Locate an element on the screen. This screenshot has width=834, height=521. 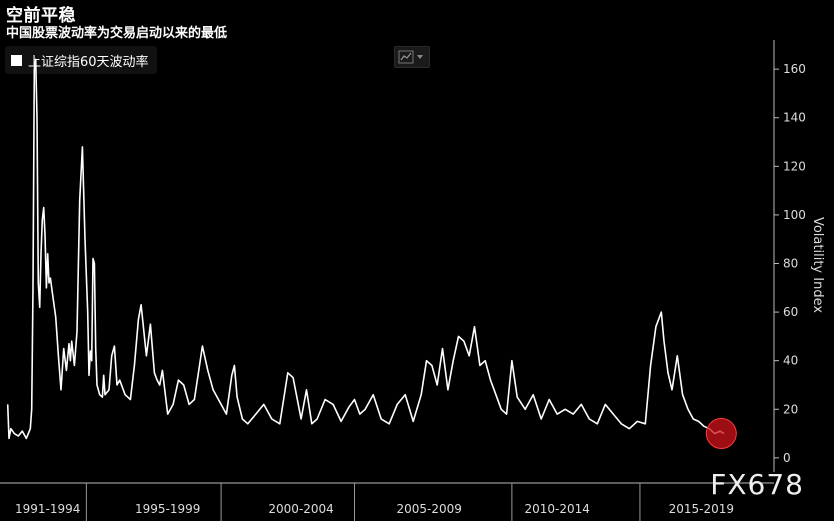
legend: 上证综指60天波动率 is located at coordinates (81, 60).